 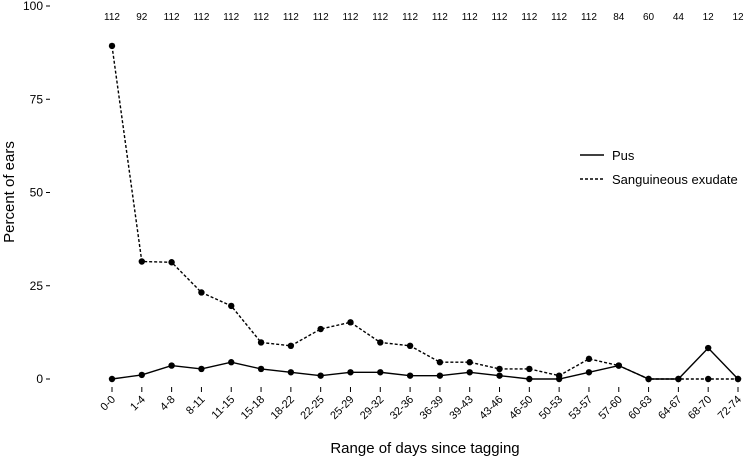 What do you see at coordinates (675, 179) in the screenshot?
I see `legend-label: Sanguineous exudate` at bounding box center [675, 179].